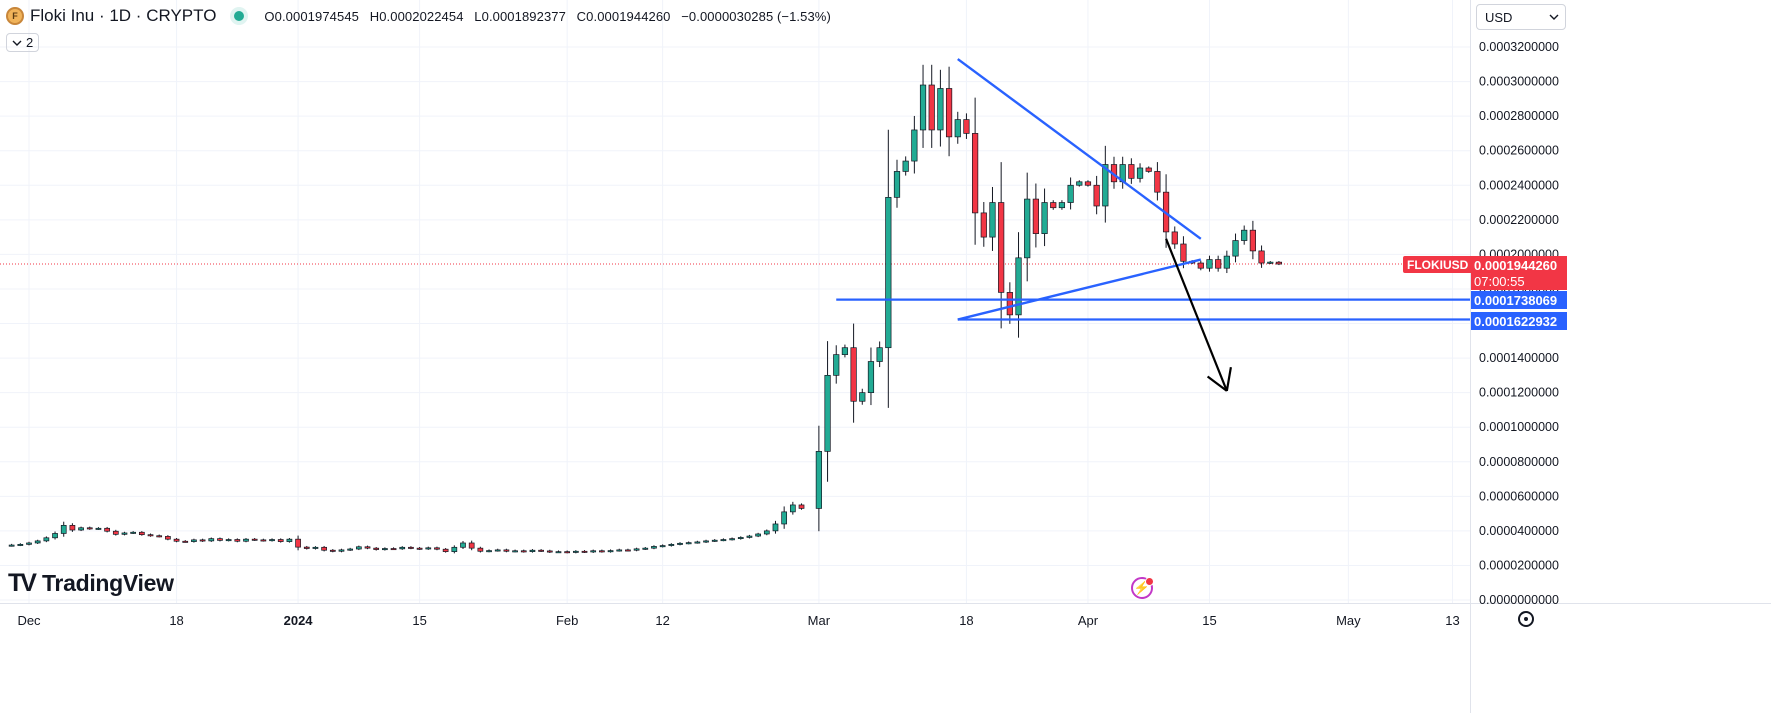 The image size is (1771, 713). What do you see at coordinates (419, 620) in the screenshot?
I see `x-tick-label: 15` at bounding box center [419, 620].